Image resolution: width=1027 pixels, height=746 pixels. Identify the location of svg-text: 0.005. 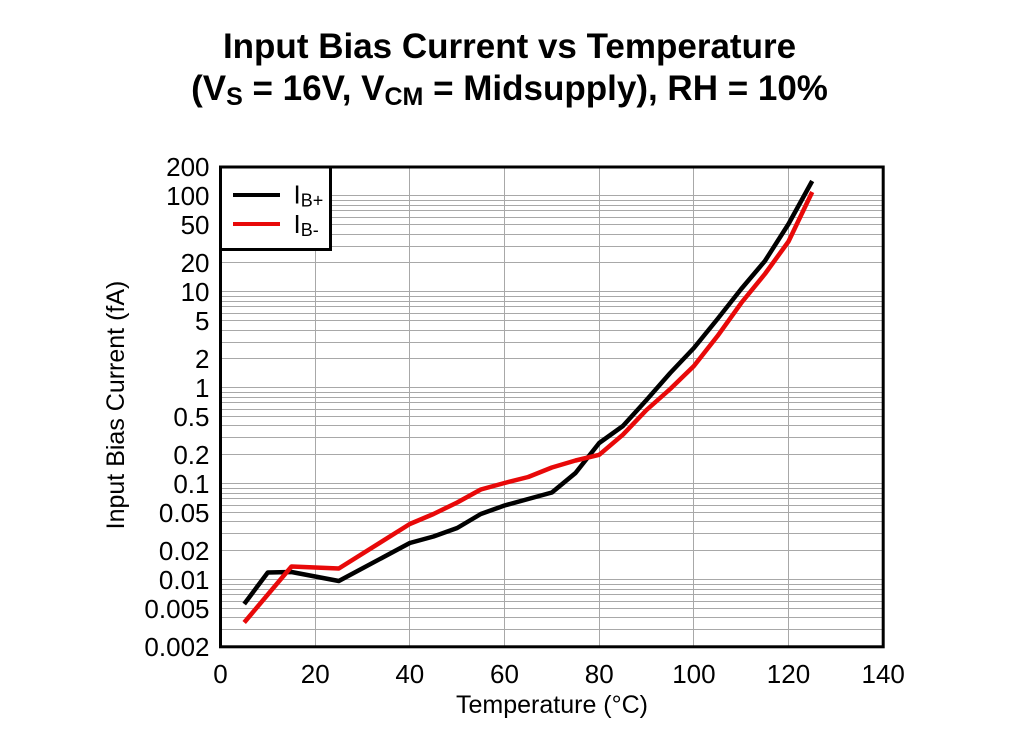
(176, 609).